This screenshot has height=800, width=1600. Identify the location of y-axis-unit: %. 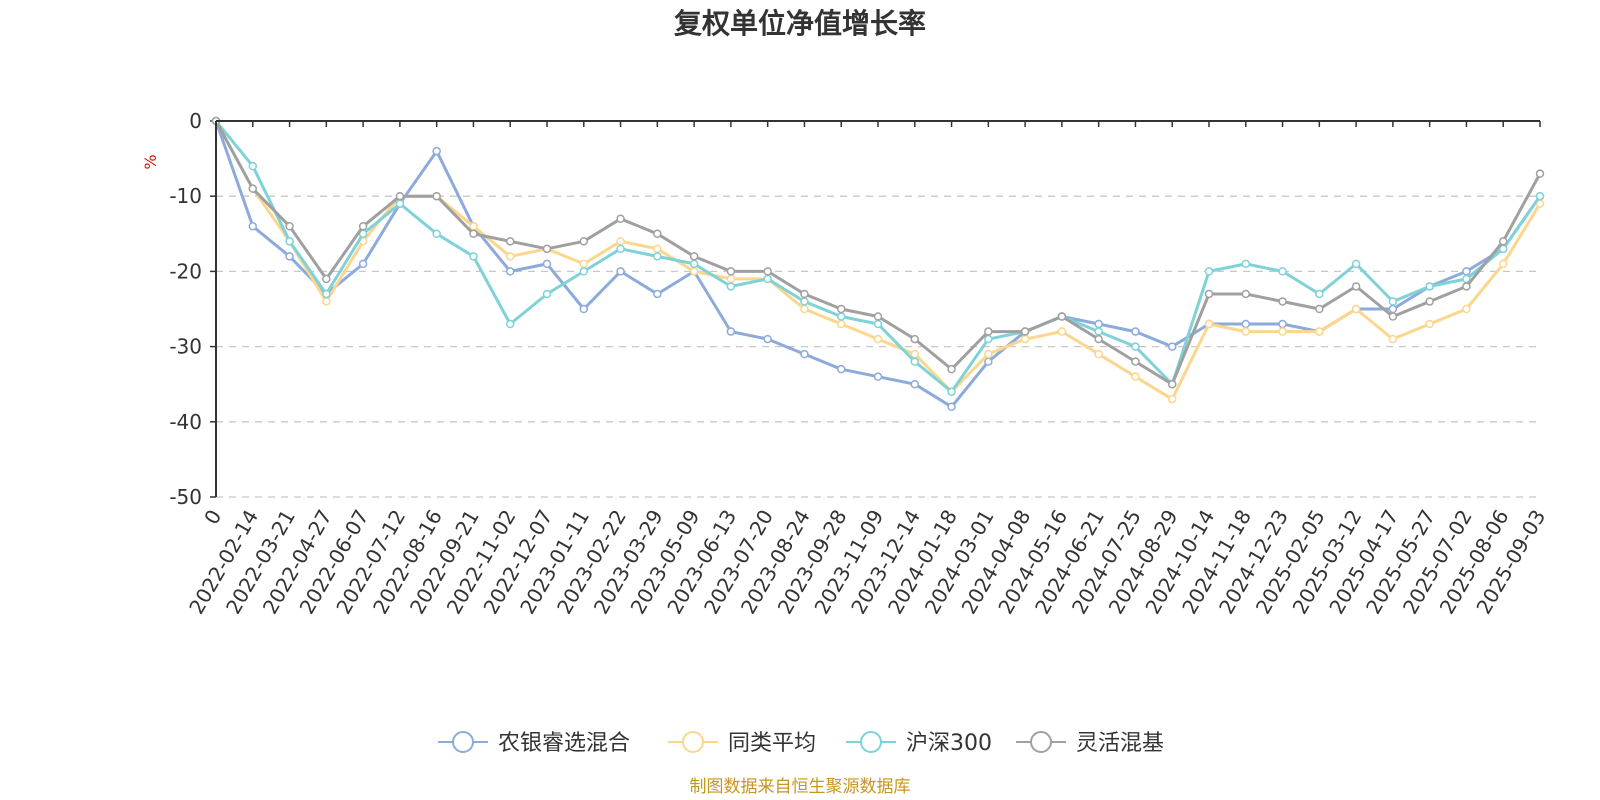
(150, 161).